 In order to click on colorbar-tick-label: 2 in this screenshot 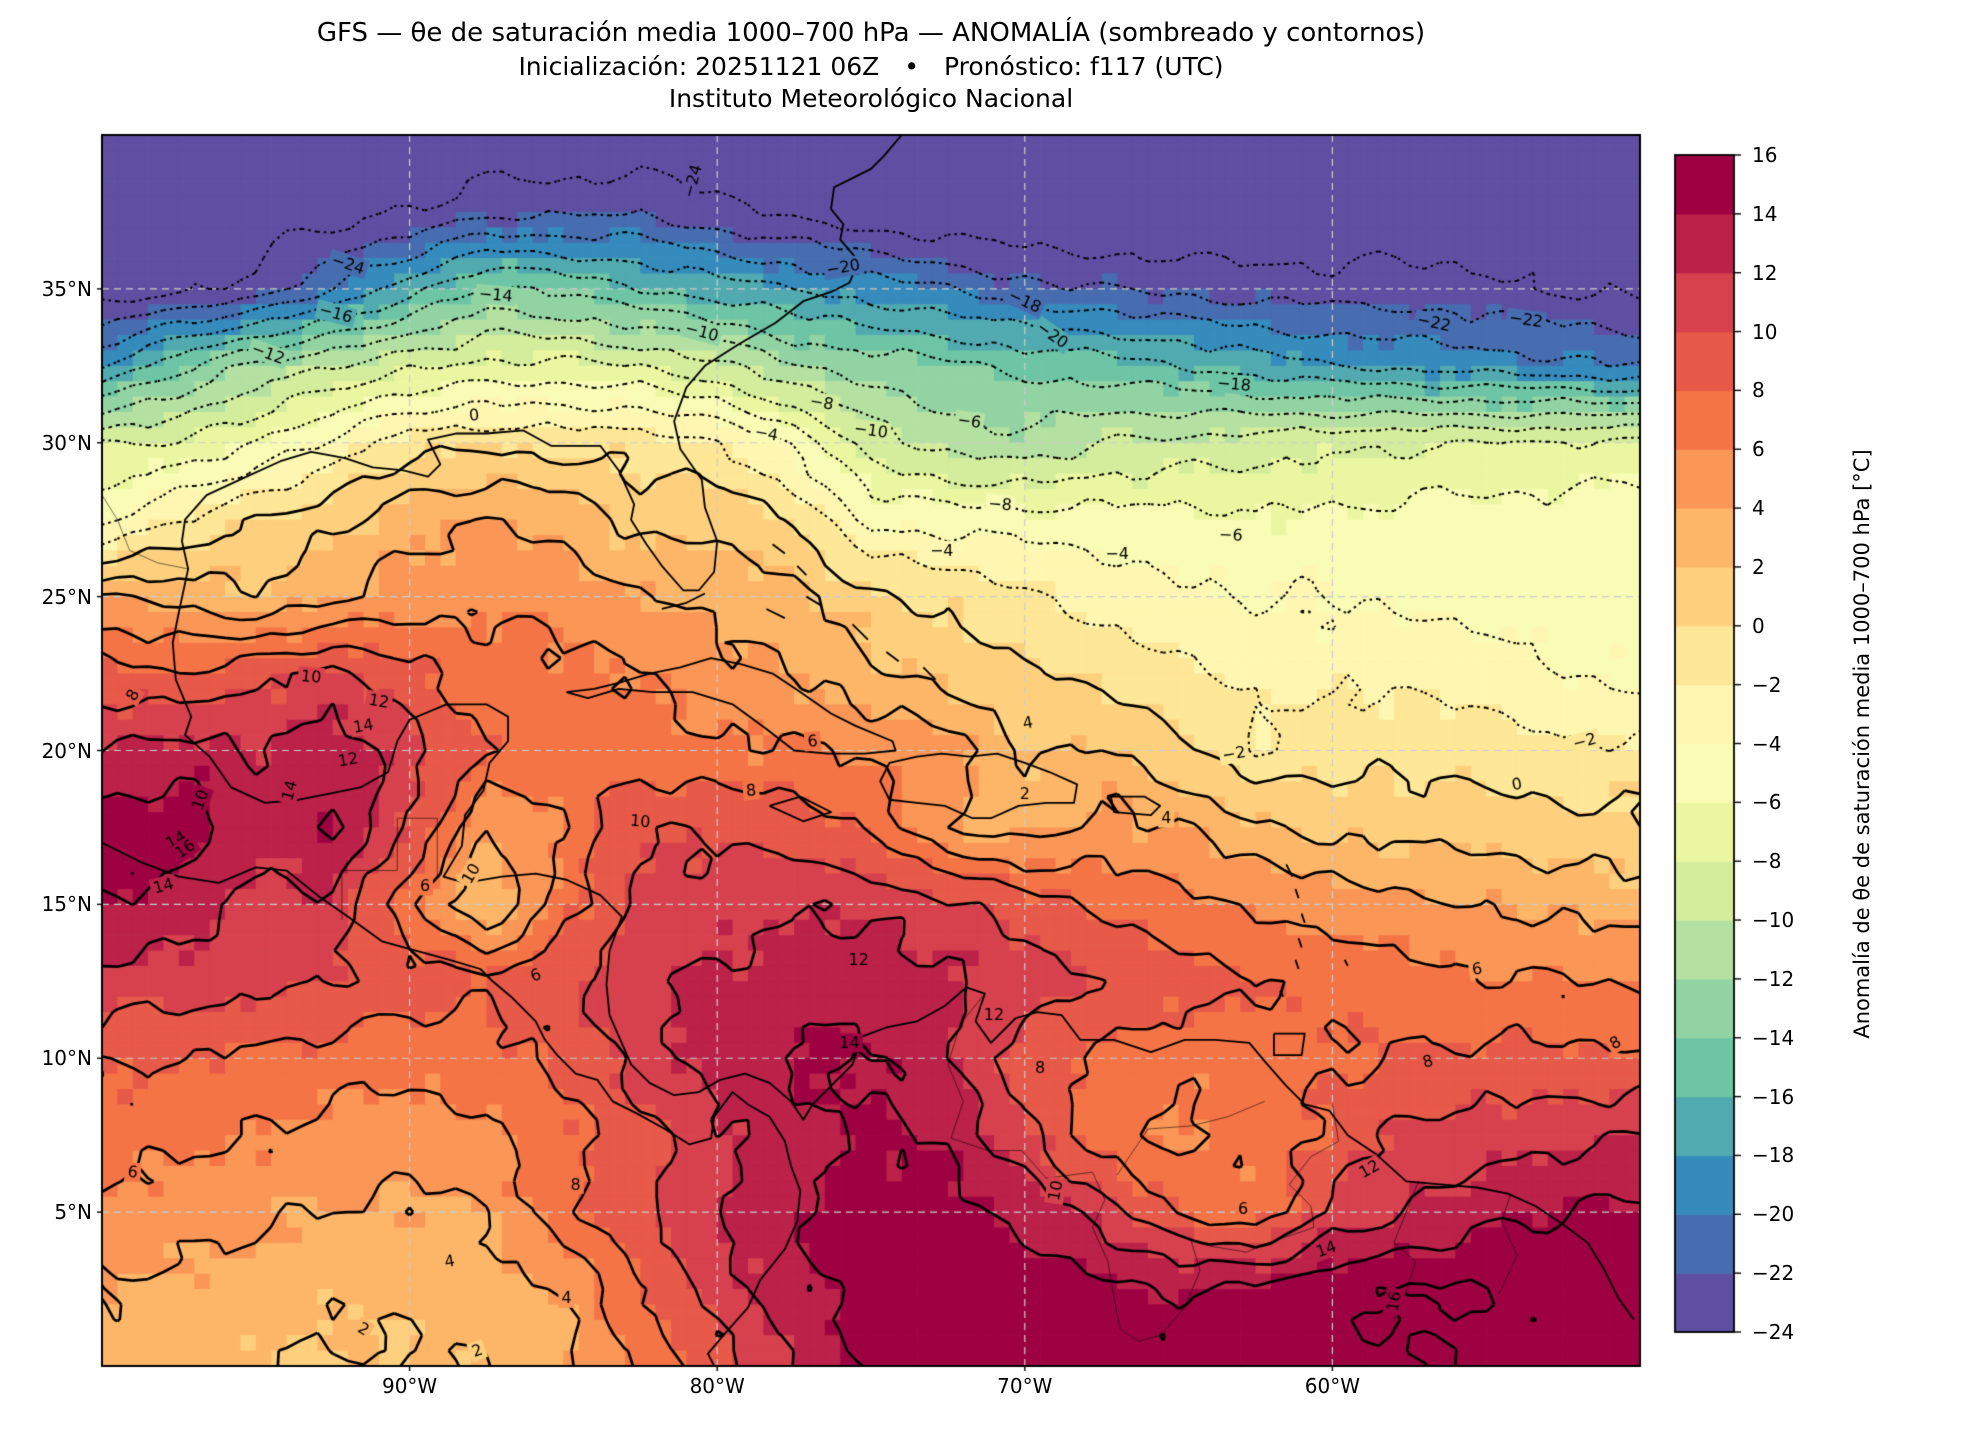, I will do `click(1758, 566)`.